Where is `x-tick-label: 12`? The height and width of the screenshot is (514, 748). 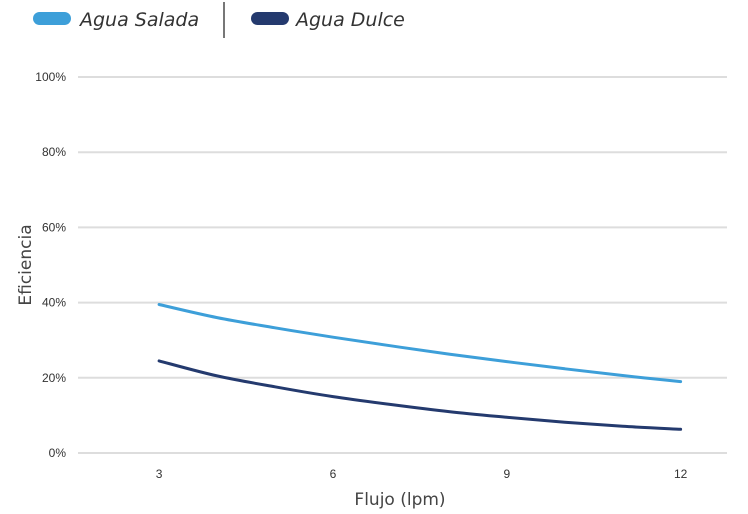 x-tick-label: 12 is located at coordinates (681, 474).